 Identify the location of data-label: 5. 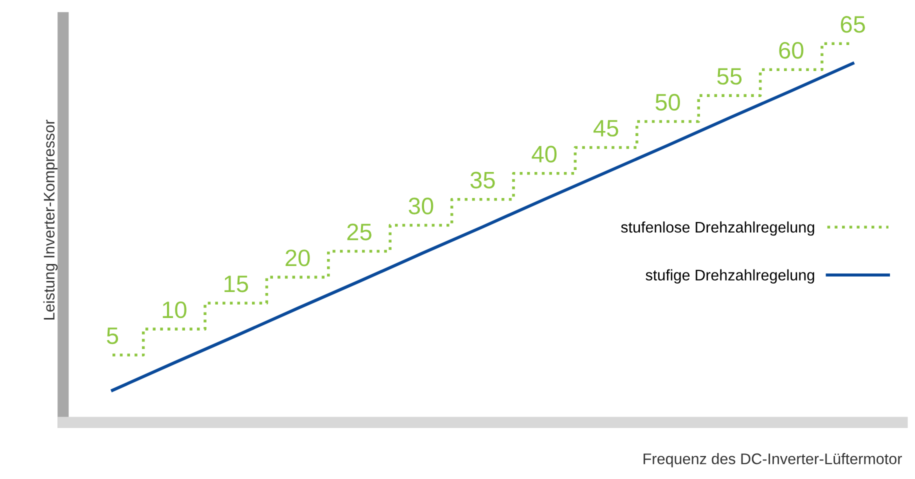
(112, 336).